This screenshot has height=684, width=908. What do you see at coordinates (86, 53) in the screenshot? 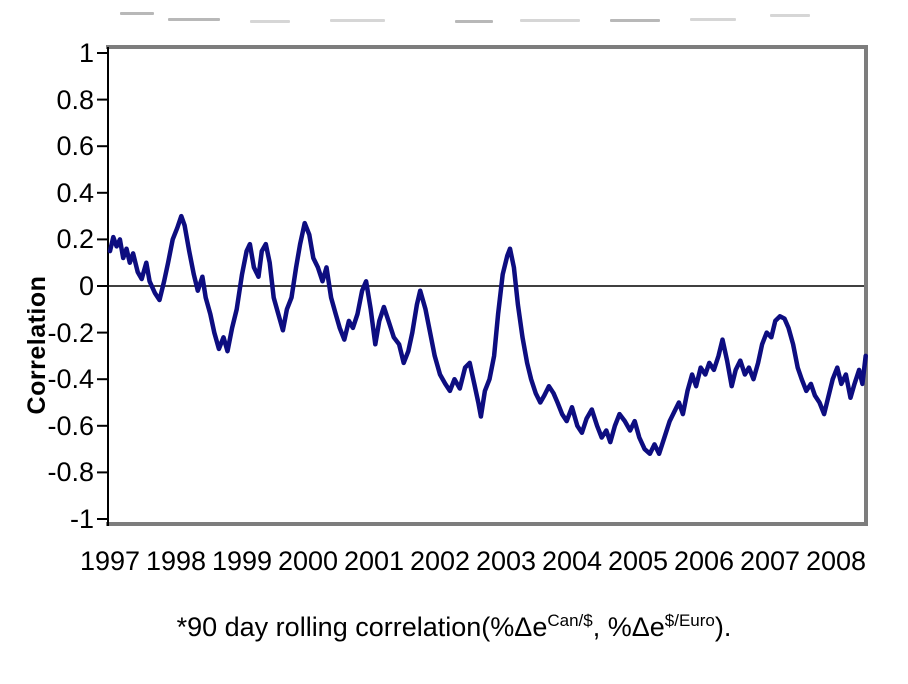
I see `y-tick-label: 1` at bounding box center [86, 53].